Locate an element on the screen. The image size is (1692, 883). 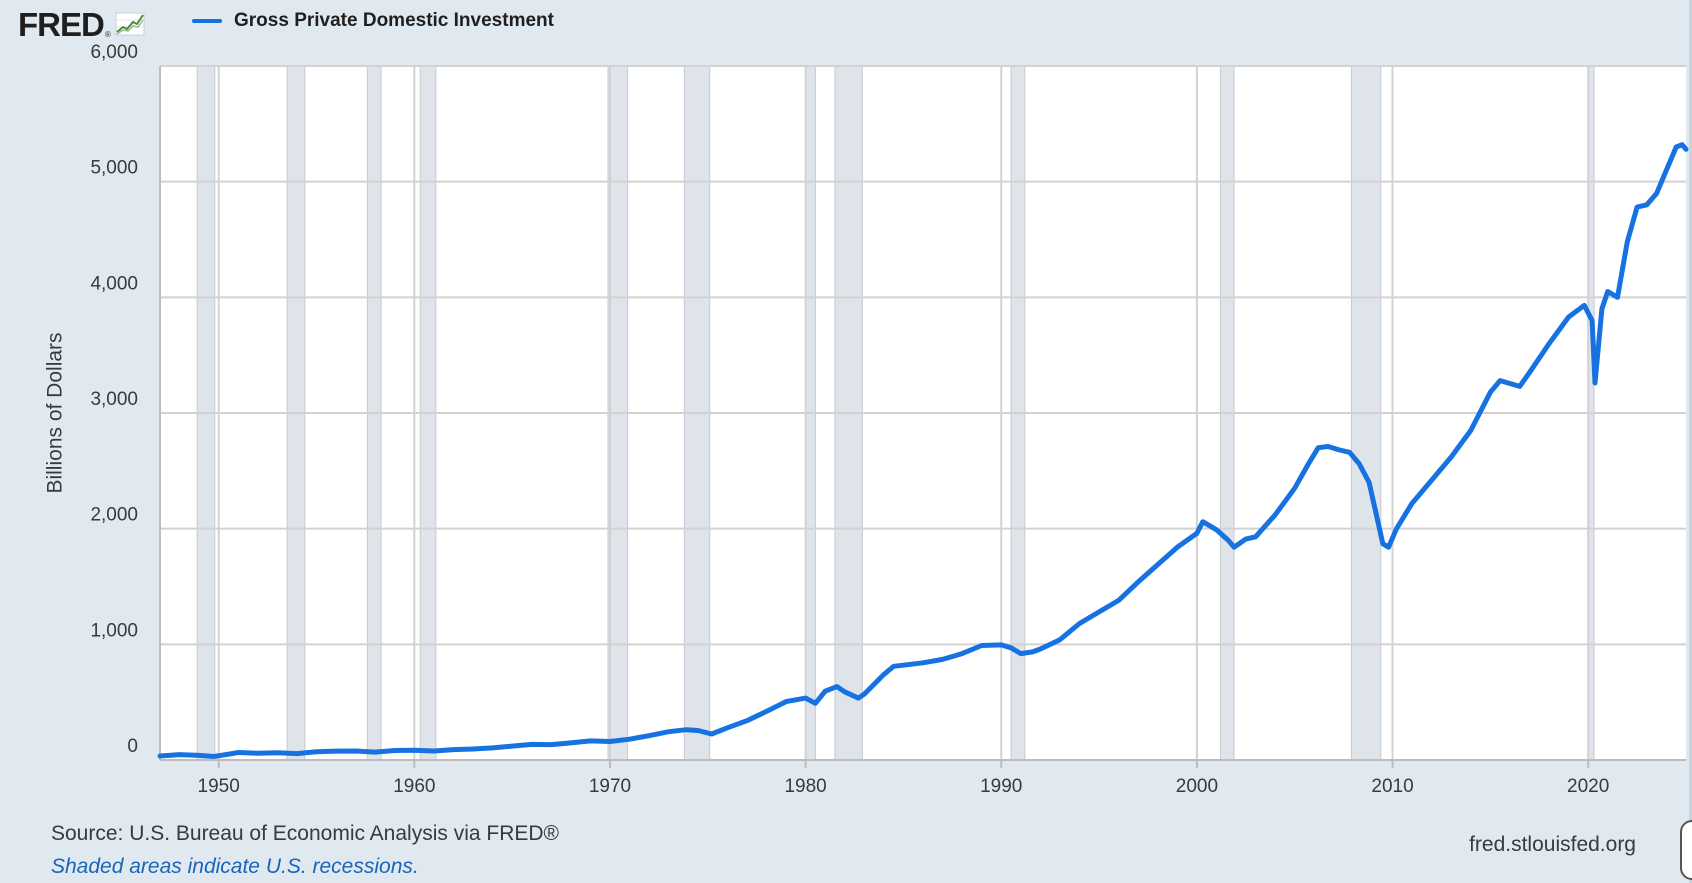
x-tick-label: 1970 is located at coordinates (610, 786).